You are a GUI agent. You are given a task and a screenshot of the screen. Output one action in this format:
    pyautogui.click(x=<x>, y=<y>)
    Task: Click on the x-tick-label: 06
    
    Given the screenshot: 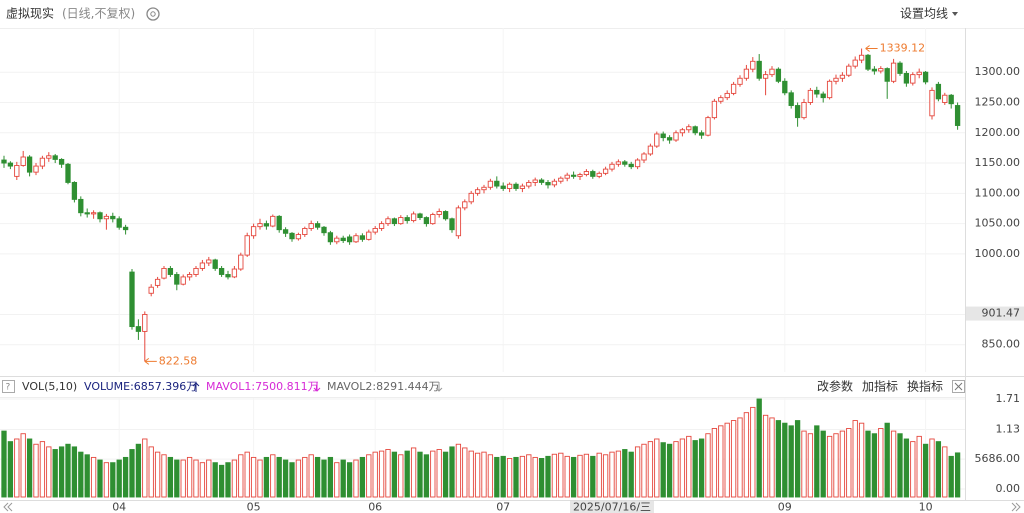 What is the action you would take?
    pyautogui.click(x=375, y=507)
    